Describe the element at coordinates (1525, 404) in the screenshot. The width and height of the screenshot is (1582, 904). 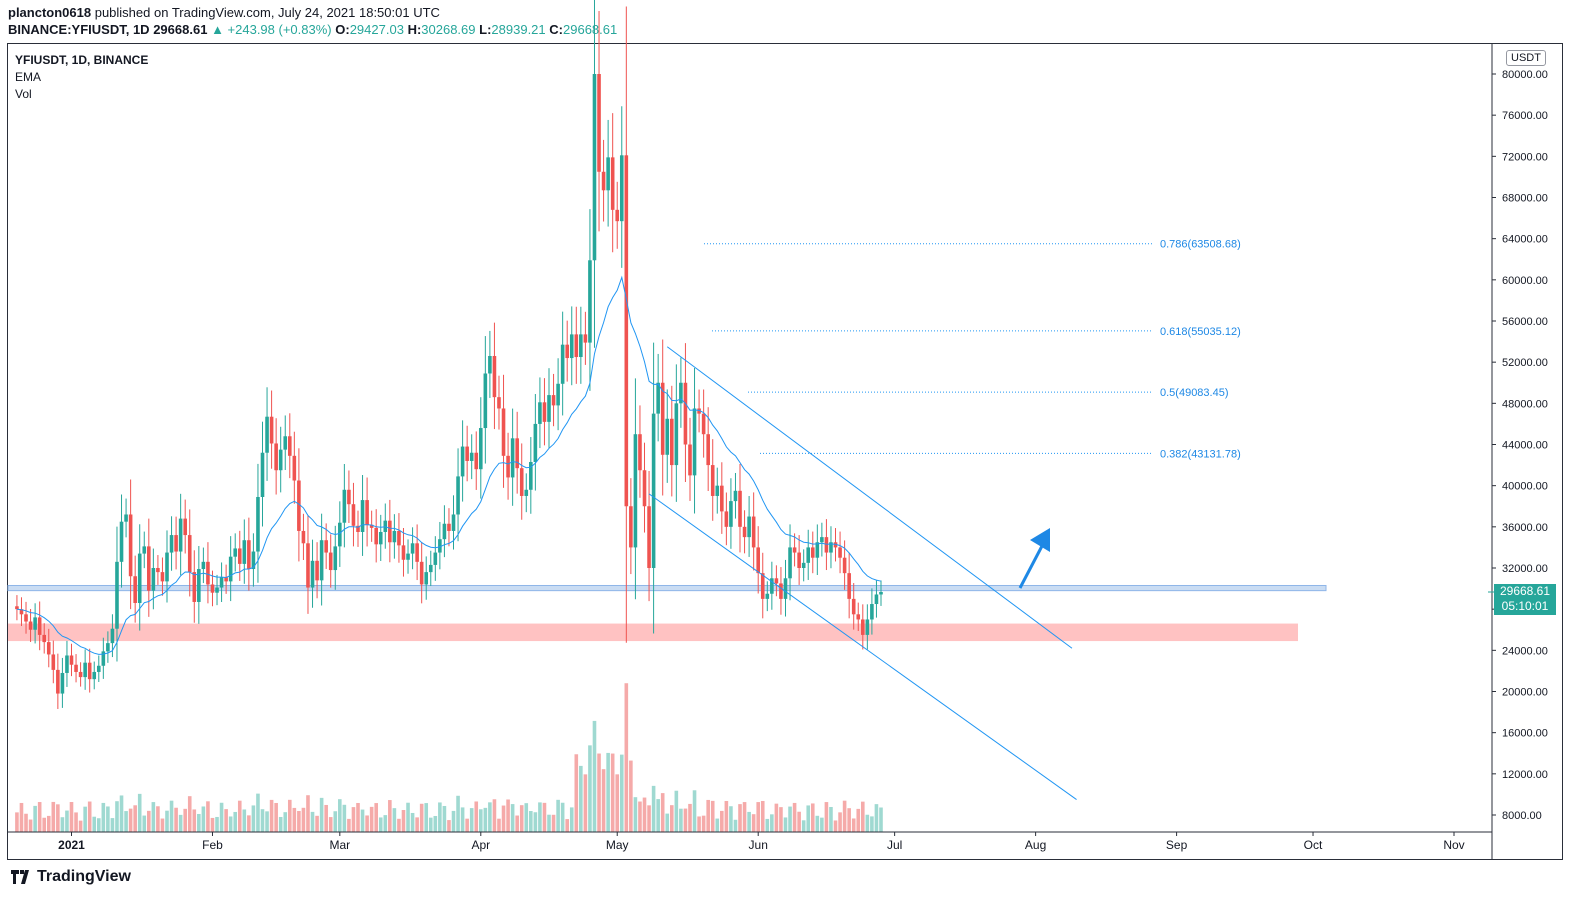
I see `price-tick-label: 48000.00` at that location.